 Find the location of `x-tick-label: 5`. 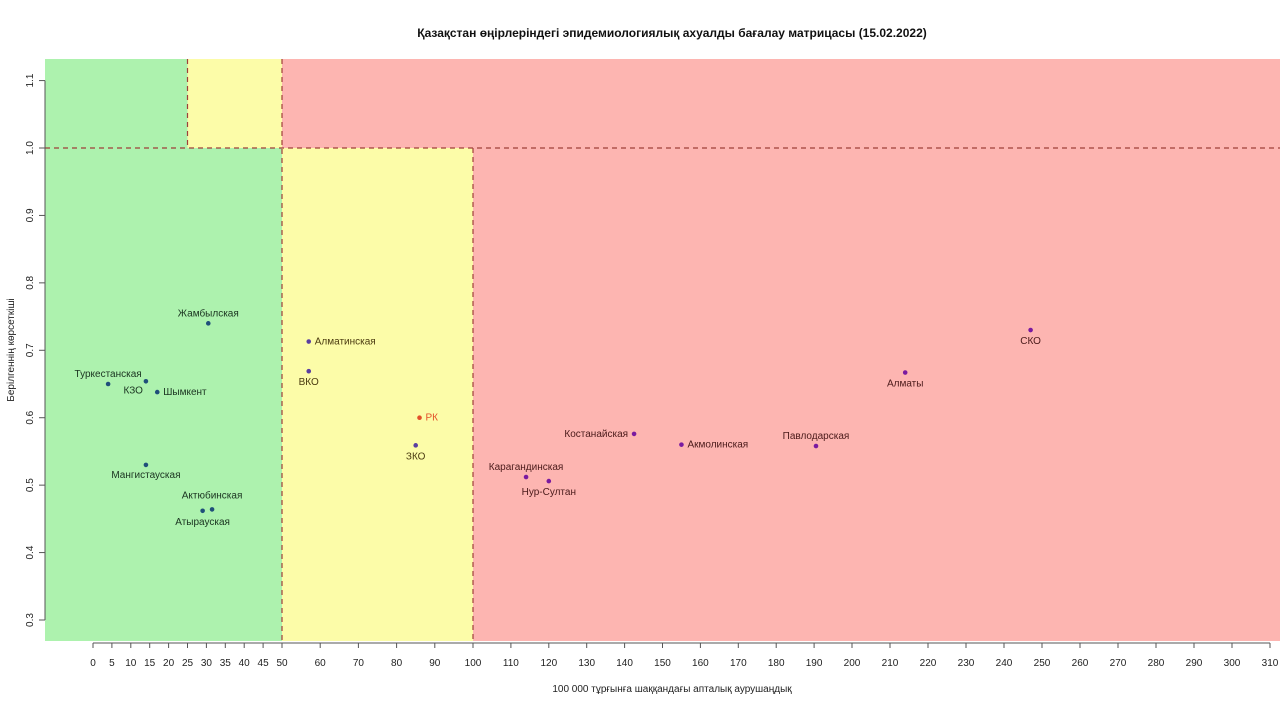

x-tick-label: 5 is located at coordinates (112, 663).